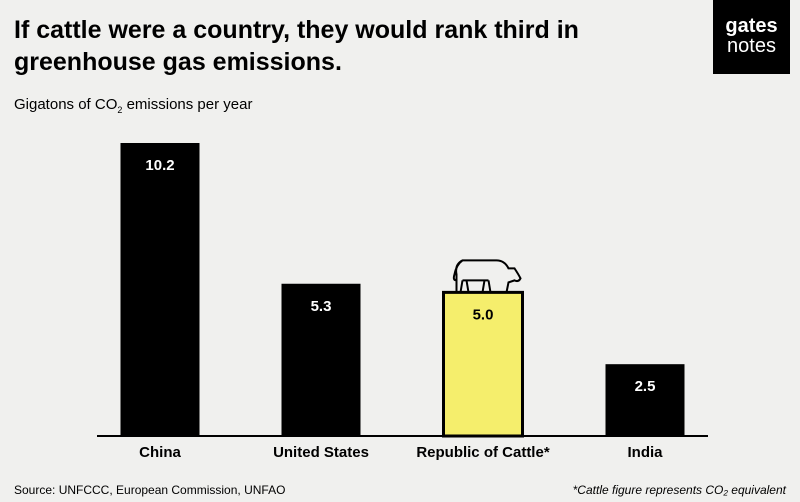  I want to click on value-label-0: 10.2, so click(159, 165).